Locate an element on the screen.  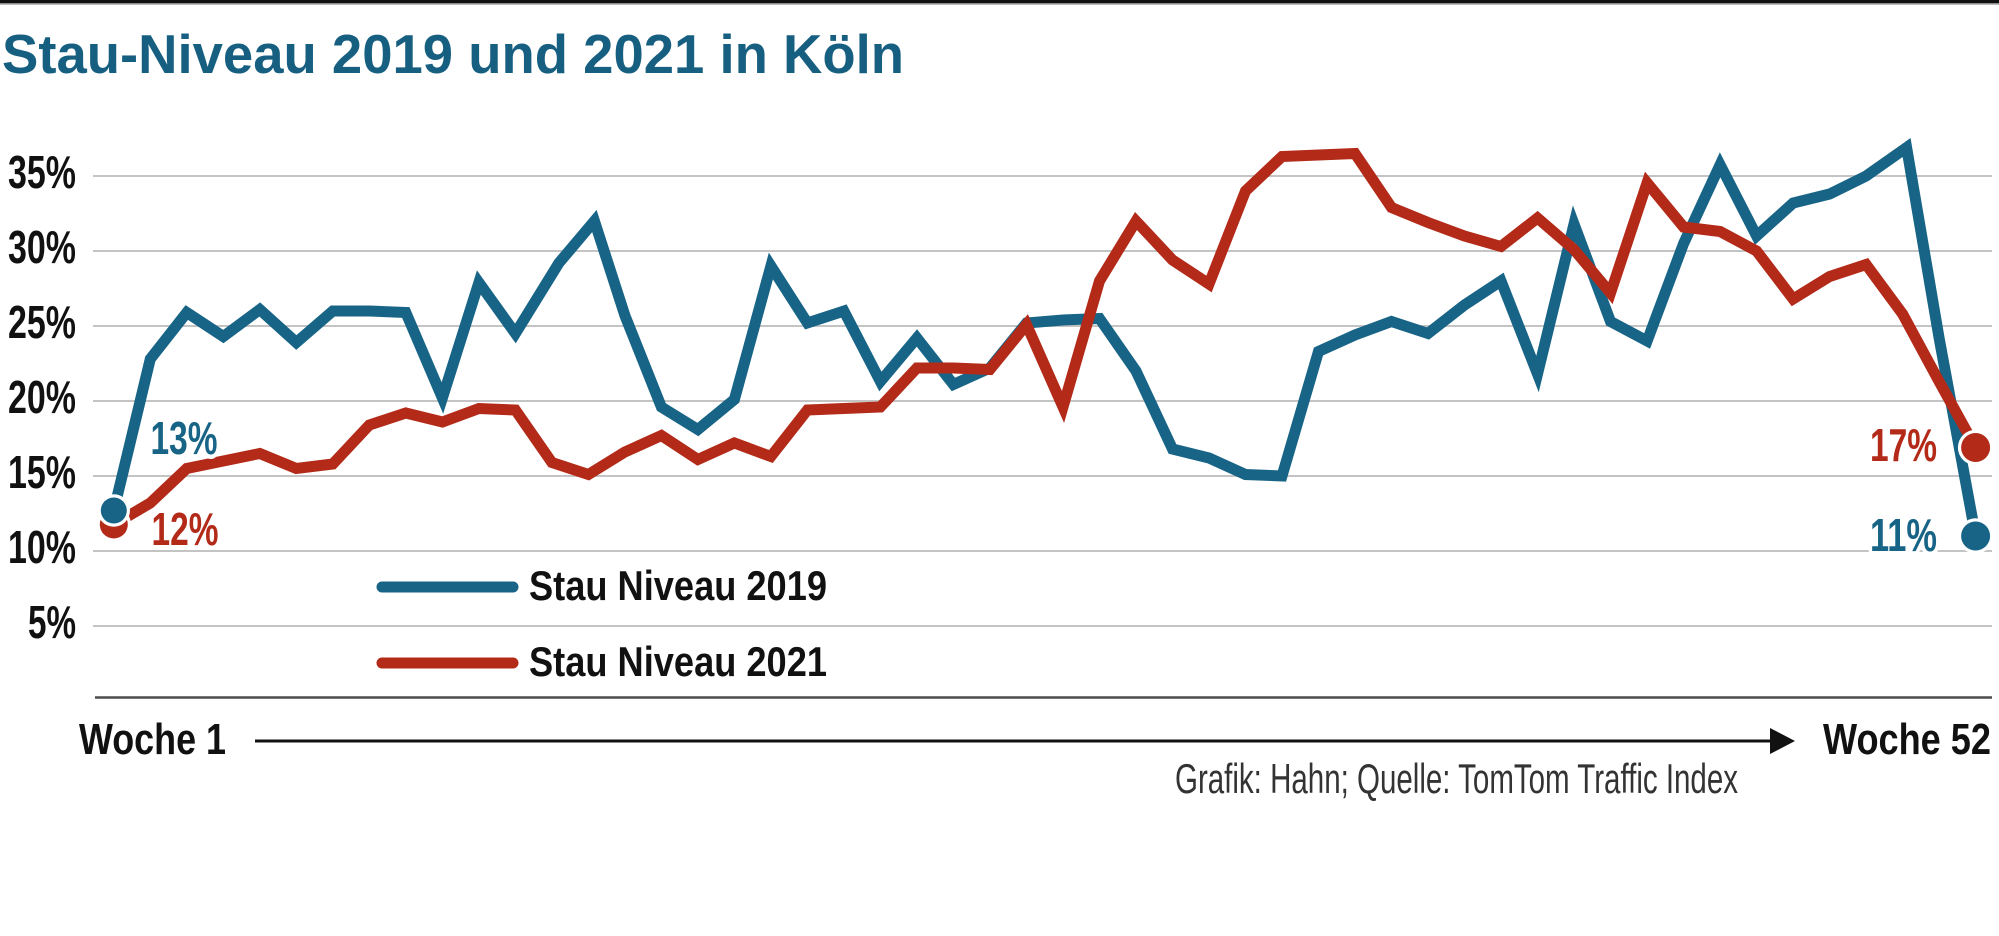
svg-text: 20% is located at coordinates (42, 397).